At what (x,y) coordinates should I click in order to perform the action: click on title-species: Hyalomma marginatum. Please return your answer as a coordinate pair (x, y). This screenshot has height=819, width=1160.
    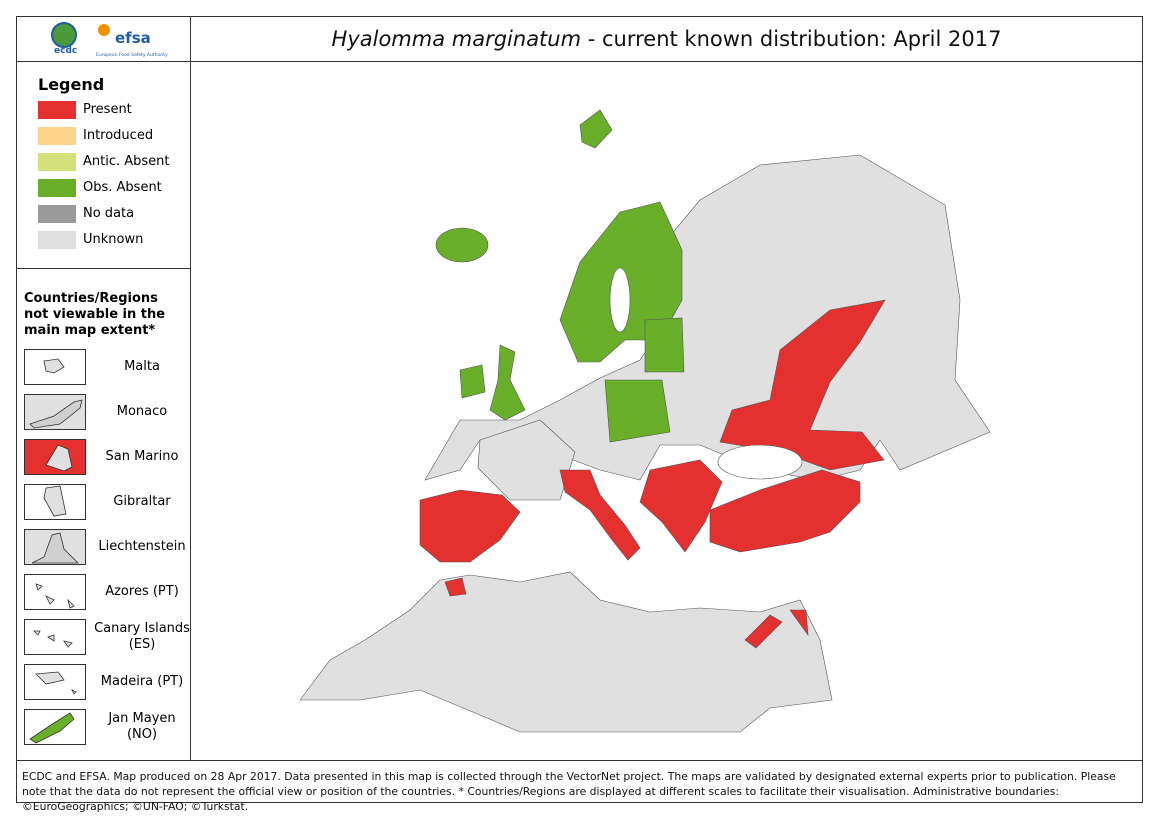
    Looking at the image, I should click on (456, 39).